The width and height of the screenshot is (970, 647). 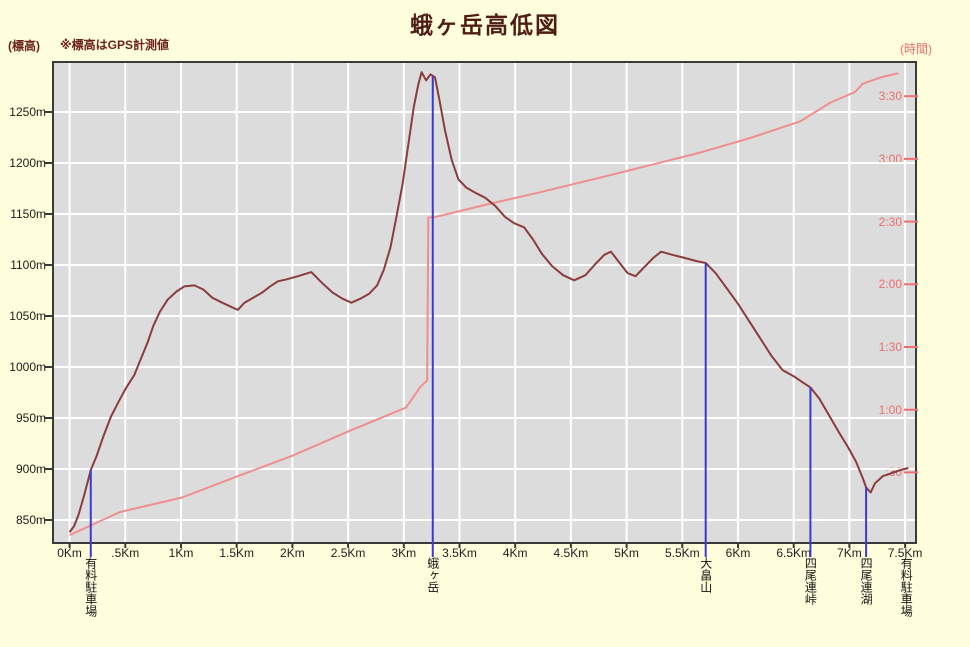 I want to click on time-tick-label: 1:30, so click(x=890, y=347).